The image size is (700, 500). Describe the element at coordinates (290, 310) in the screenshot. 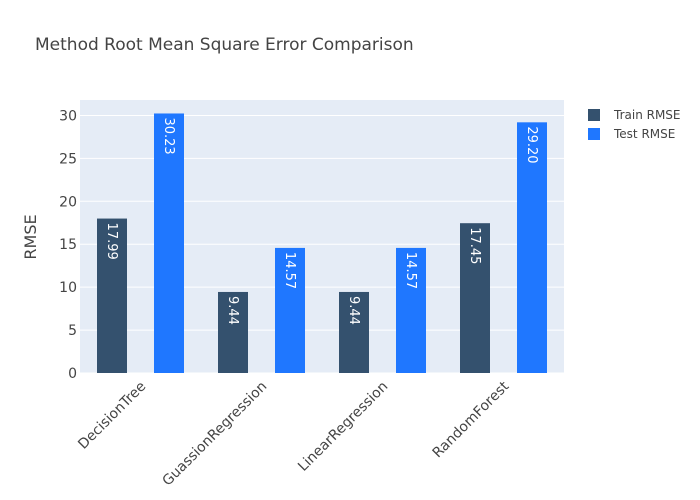

I see `bar-test-guassionregression` at that location.